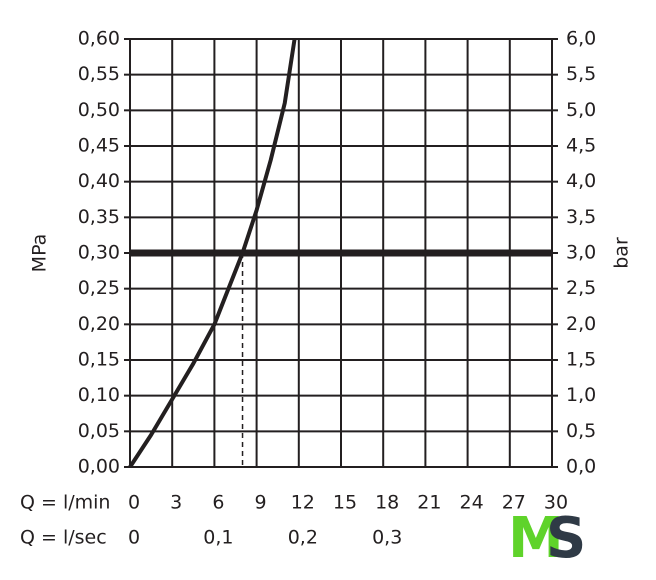  What do you see at coordinates (387, 538) in the screenshot?
I see `x2-tick-label: 0,3` at bounding box center [387, 538].